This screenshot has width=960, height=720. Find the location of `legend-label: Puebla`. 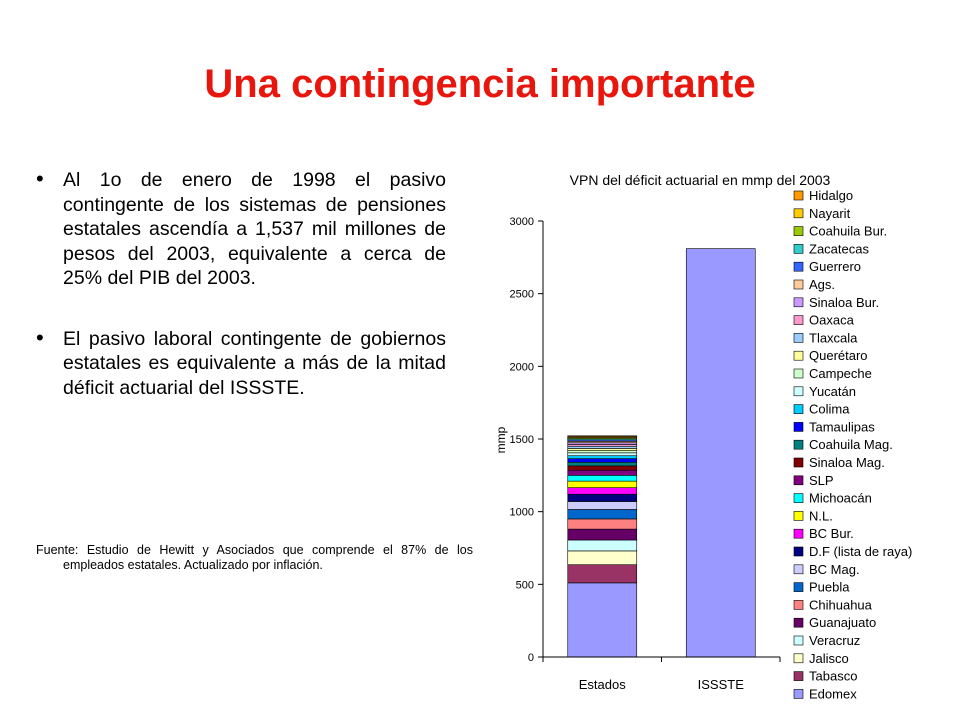

legend-label: Puebla is located at coordinates (829, 587).